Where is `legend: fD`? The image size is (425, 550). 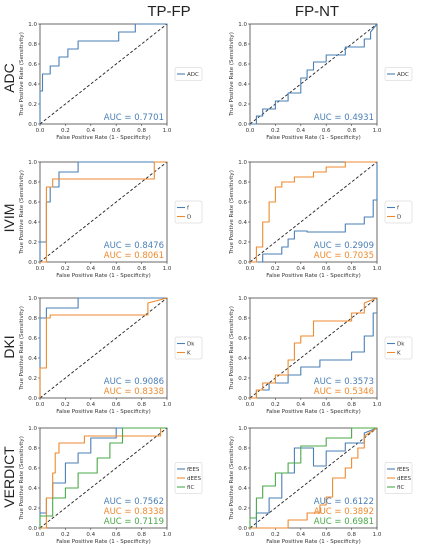 legend: fD is located at coordinates (188, 212).